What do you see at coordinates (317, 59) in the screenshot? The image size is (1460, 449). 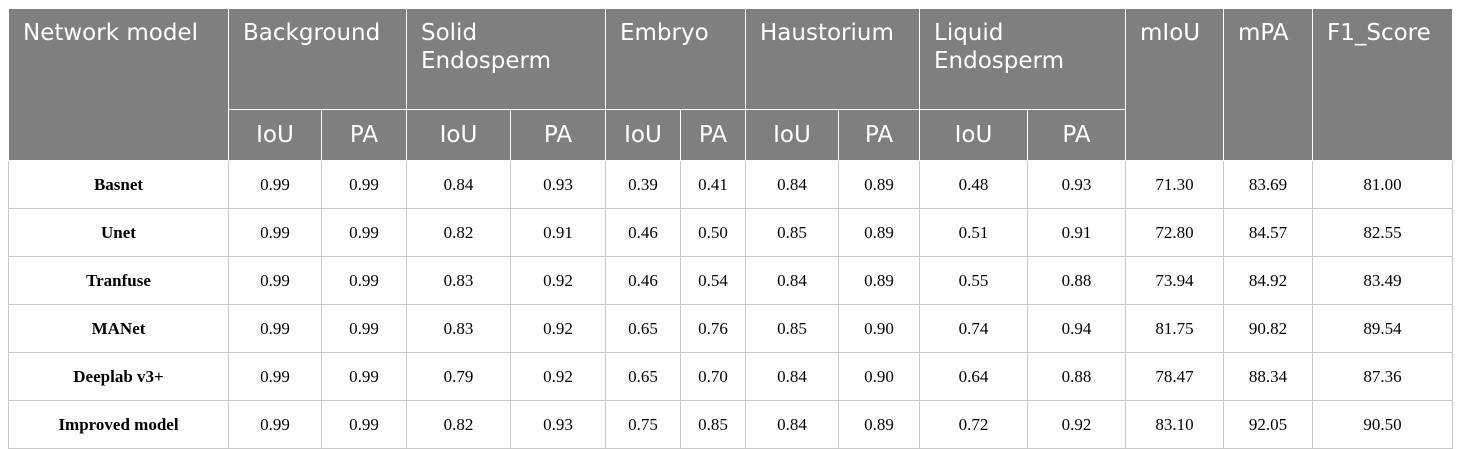 I see `header-background: Background` at bounding box center [317, 59].